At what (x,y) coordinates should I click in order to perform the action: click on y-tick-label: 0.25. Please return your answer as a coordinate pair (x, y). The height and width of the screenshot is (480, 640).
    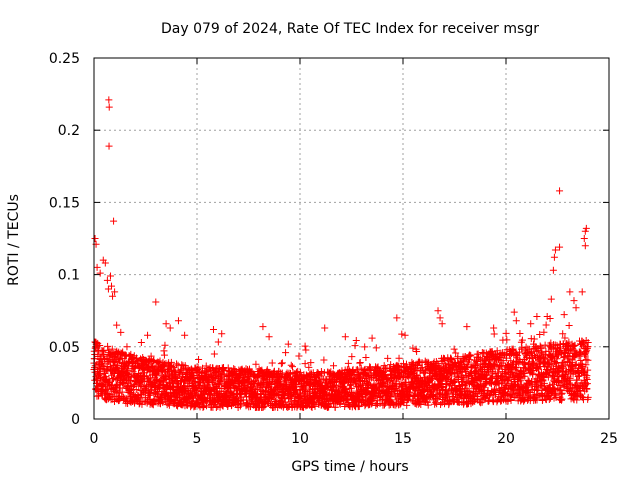
    Looking at the image, I should click on (64, 59).